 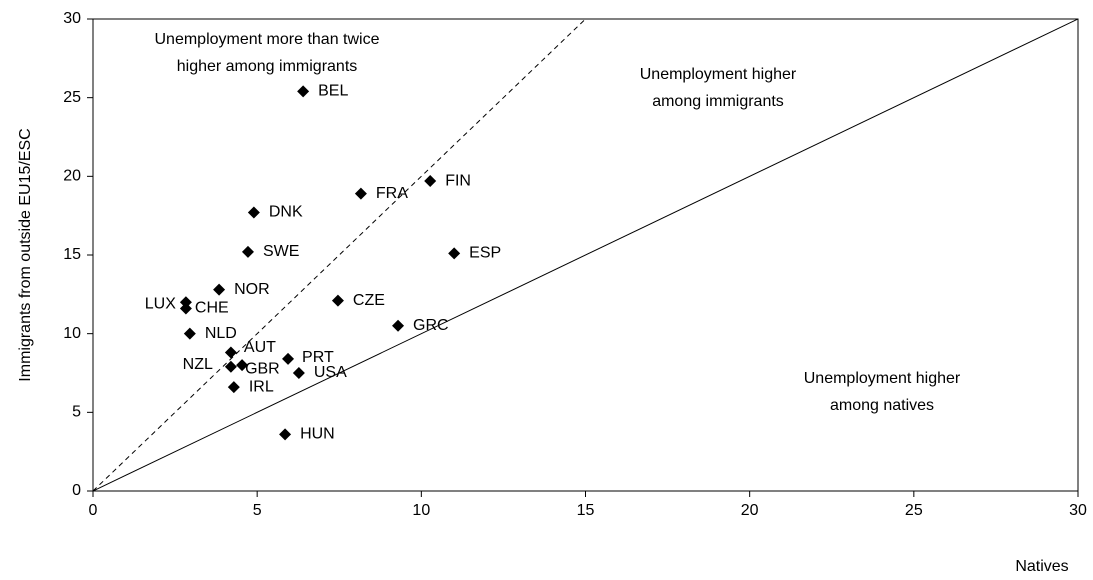 What do you see at coordinates (431, 325) in the screenshot?
I see `point-label: GRC` at bounding box center [431, 325].